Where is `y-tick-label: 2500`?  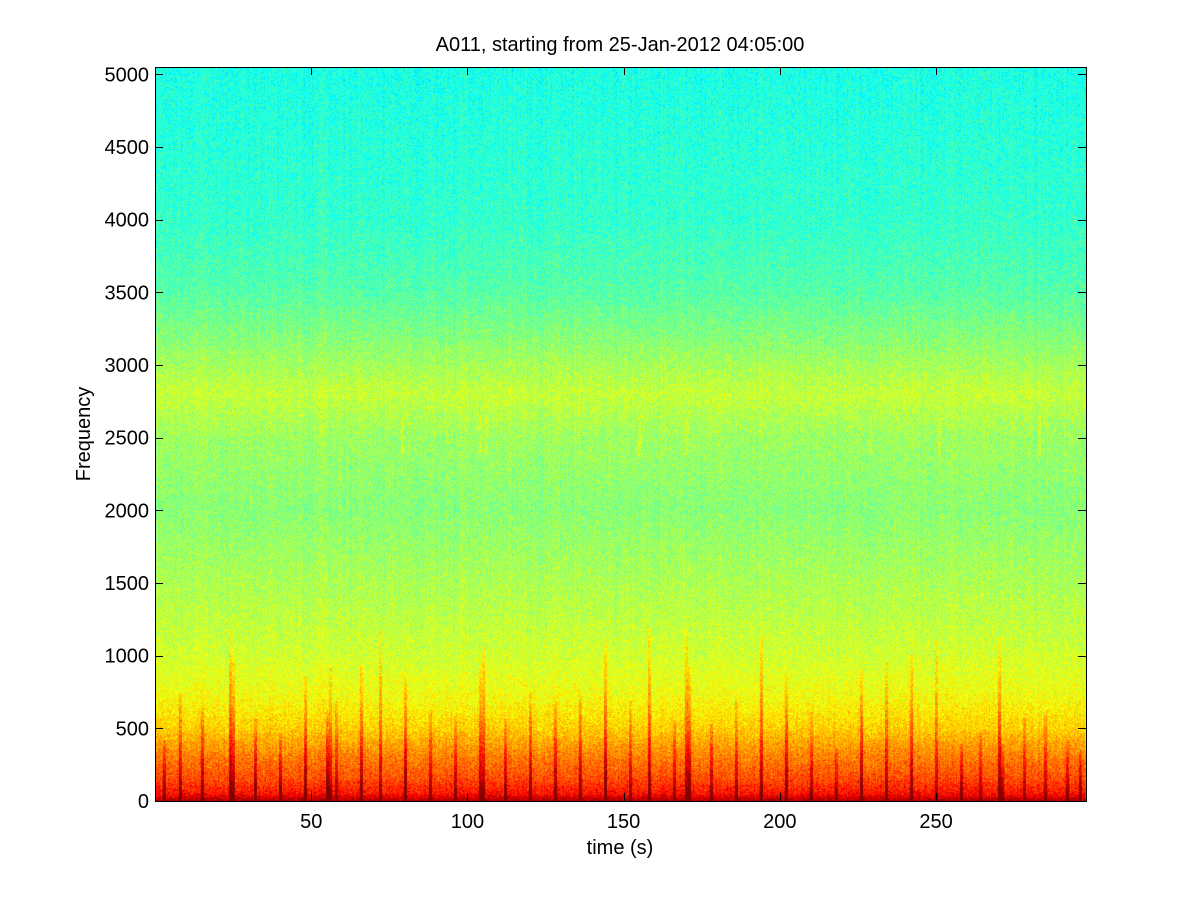 y-tick-label: 2500 is located at coordinates (127, 439).